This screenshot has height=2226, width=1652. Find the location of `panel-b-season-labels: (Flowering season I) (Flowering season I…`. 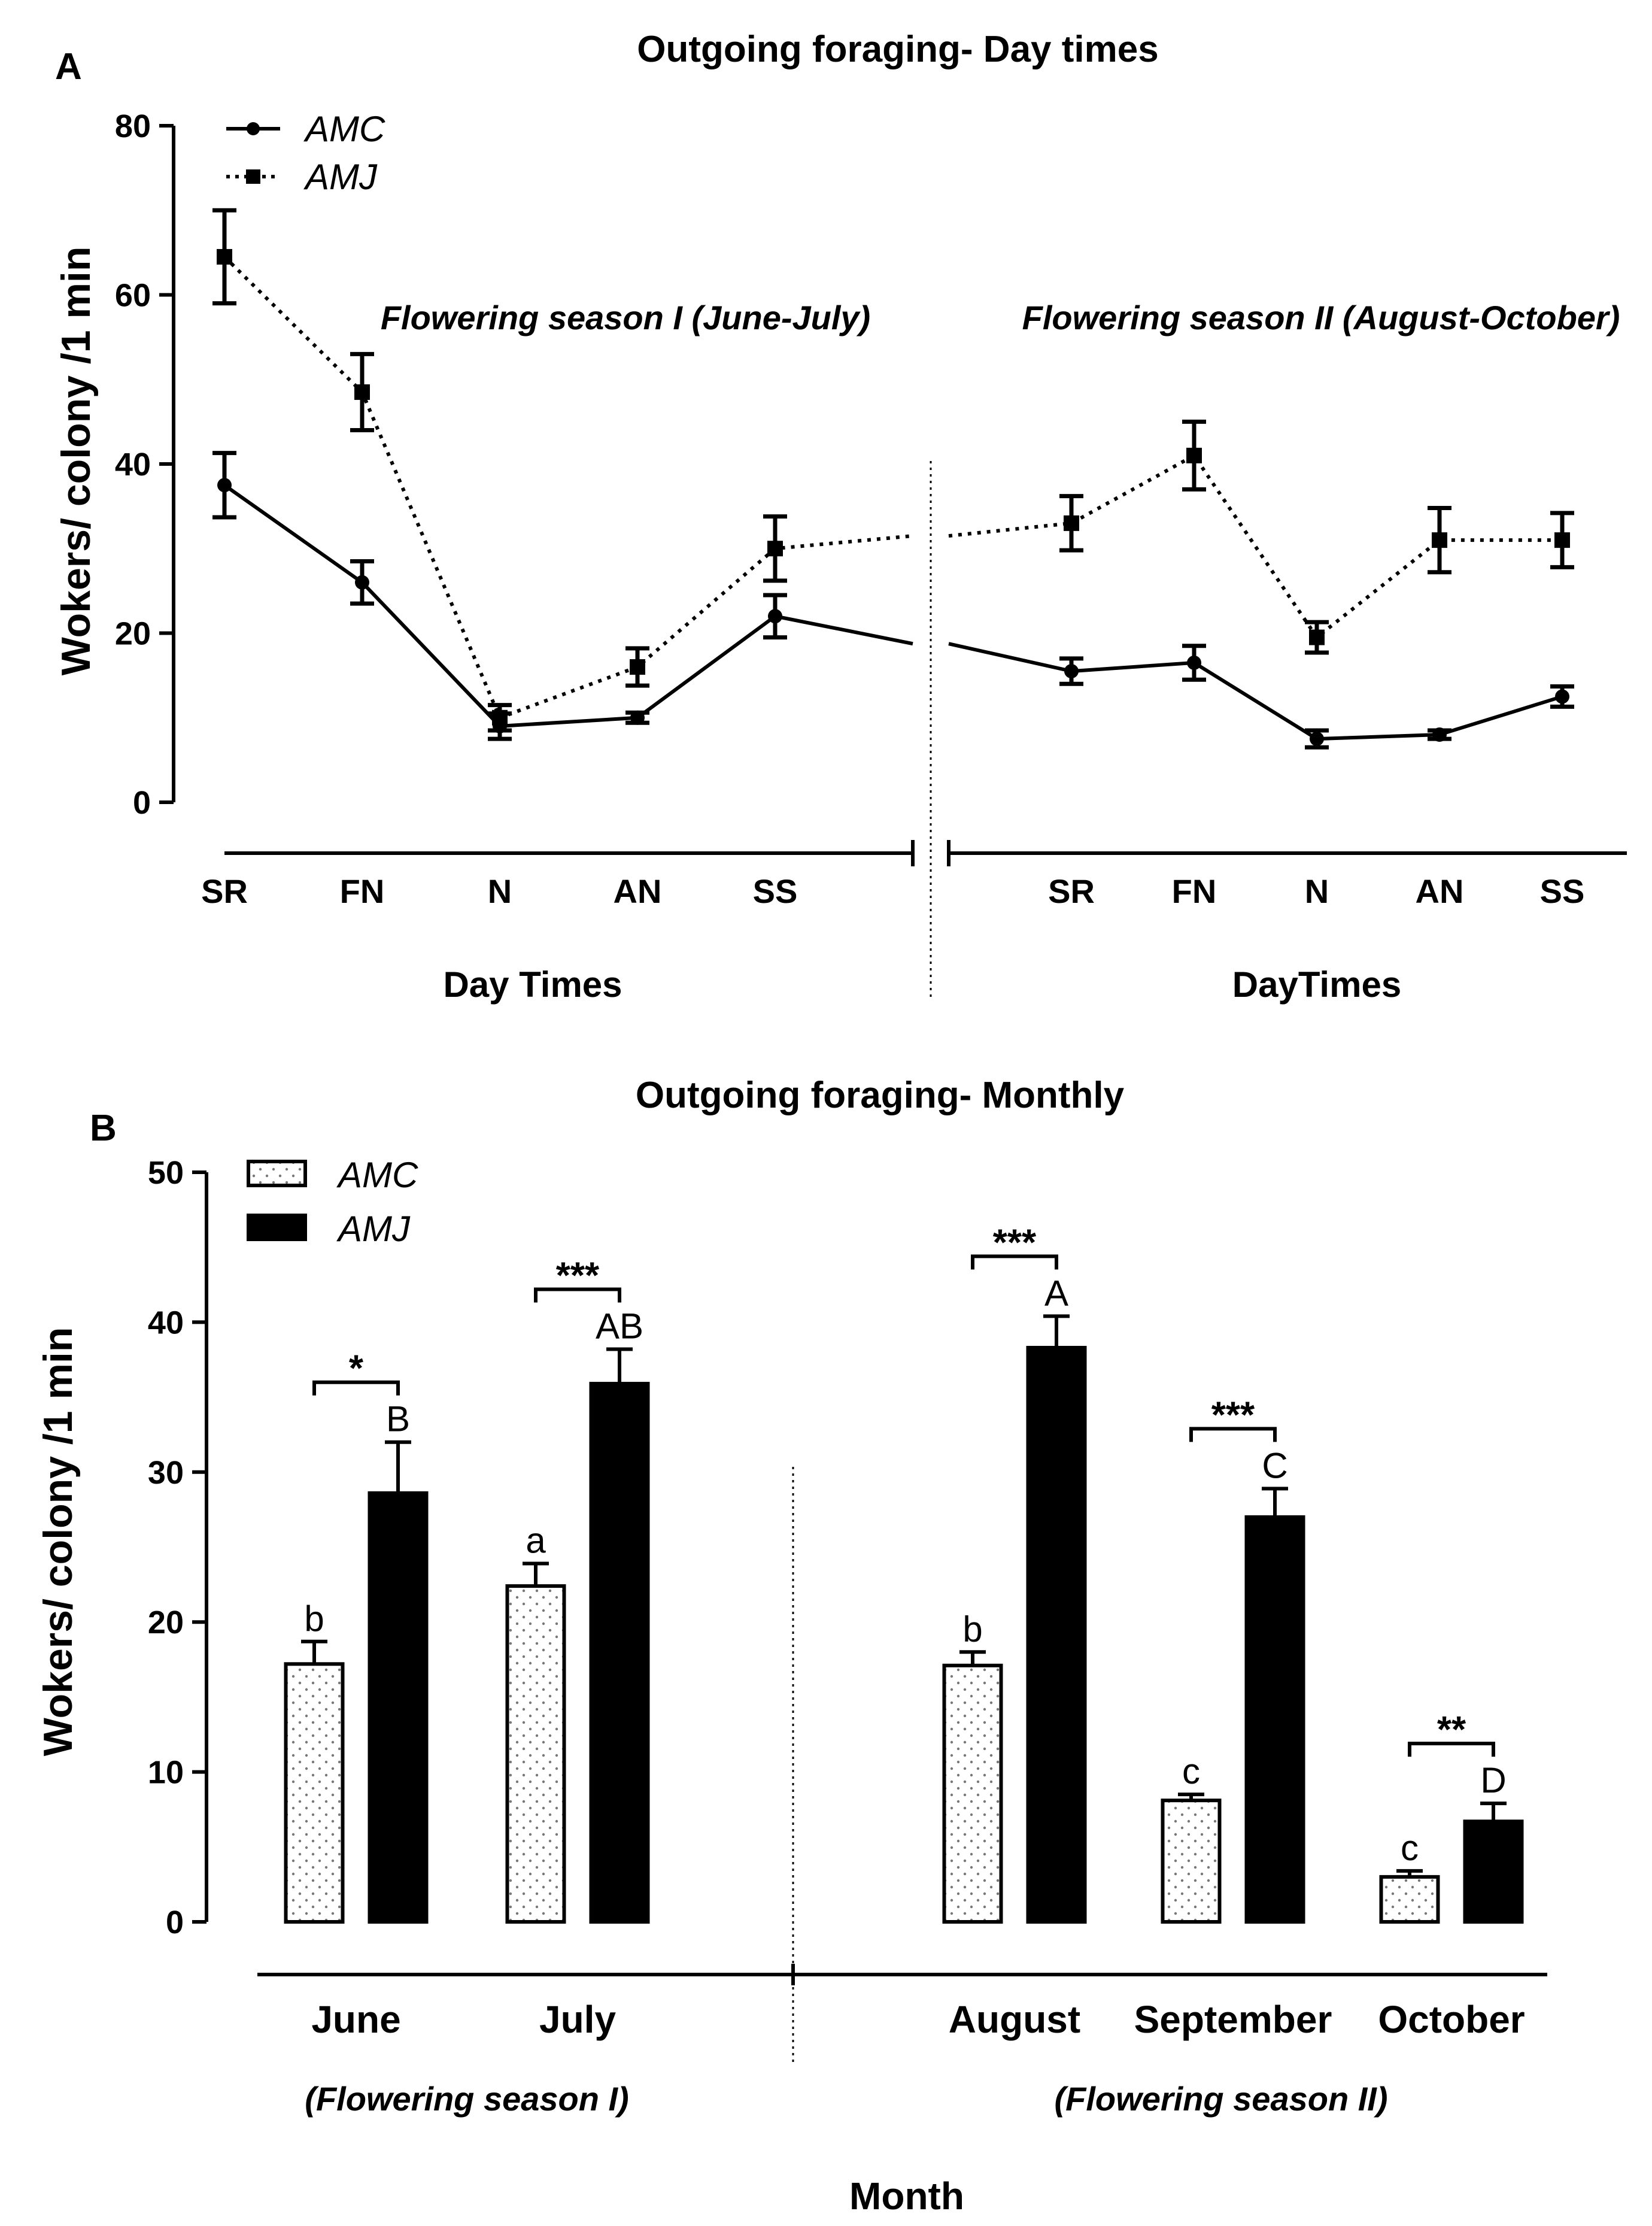

panel-b-season-labels: (Flowering season I) (Flowering season I… is located at coordinates (846, 2099).